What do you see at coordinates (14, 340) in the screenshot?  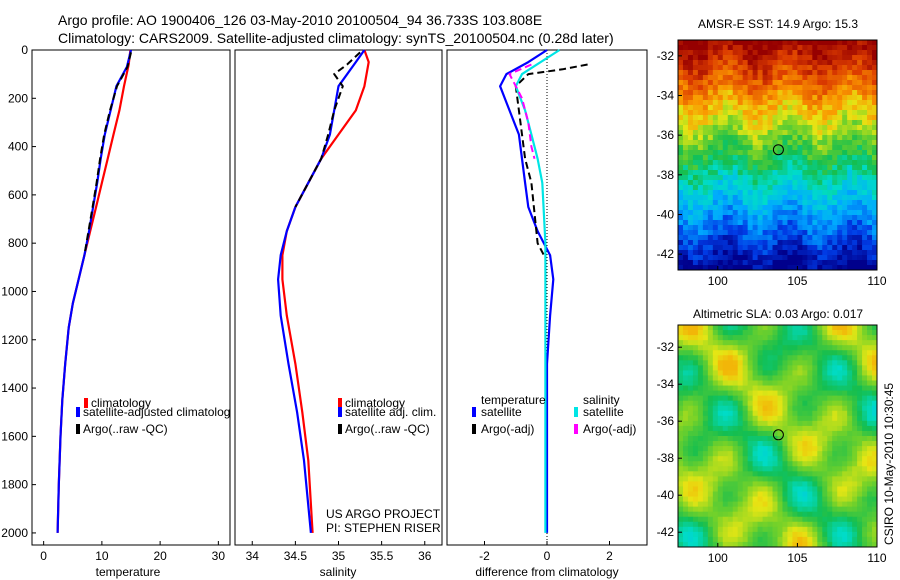 I see `depth-tick-label: 1200` at bounding box center [14, 340].